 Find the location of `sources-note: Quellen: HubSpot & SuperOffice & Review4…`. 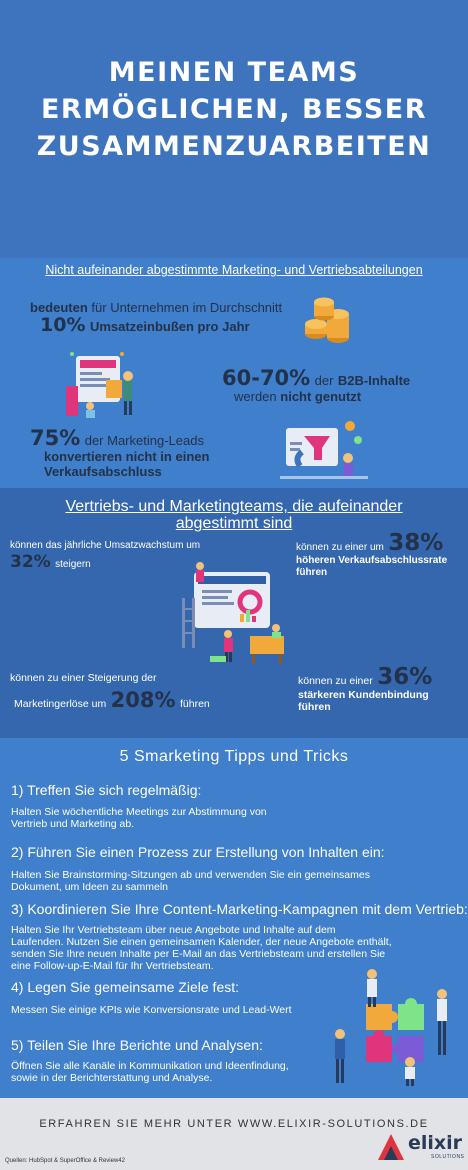

sources-note: Quellen: HubSpot & SuperOffice & Review4… is located at coordinates (65, 1161).